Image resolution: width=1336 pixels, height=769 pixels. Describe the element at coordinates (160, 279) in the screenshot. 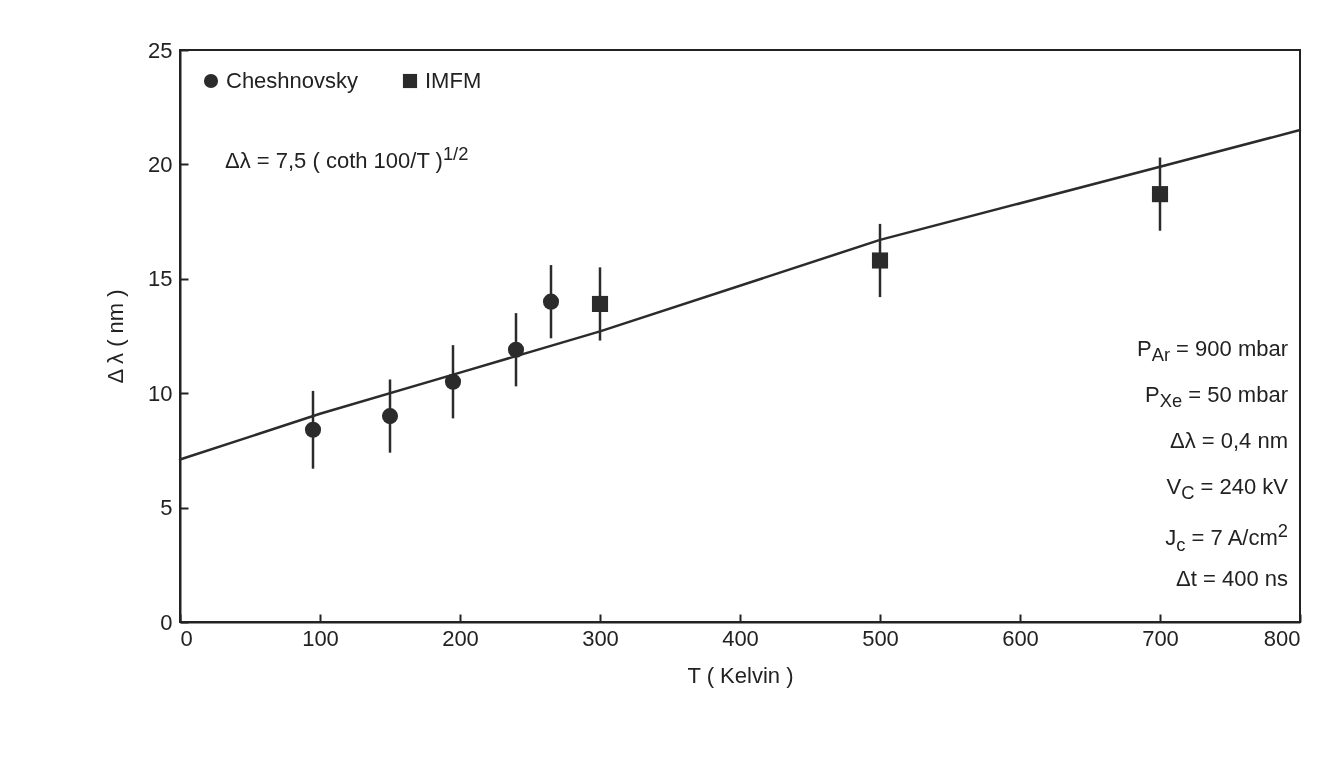

I see `y-tick-label: 15` at that location.